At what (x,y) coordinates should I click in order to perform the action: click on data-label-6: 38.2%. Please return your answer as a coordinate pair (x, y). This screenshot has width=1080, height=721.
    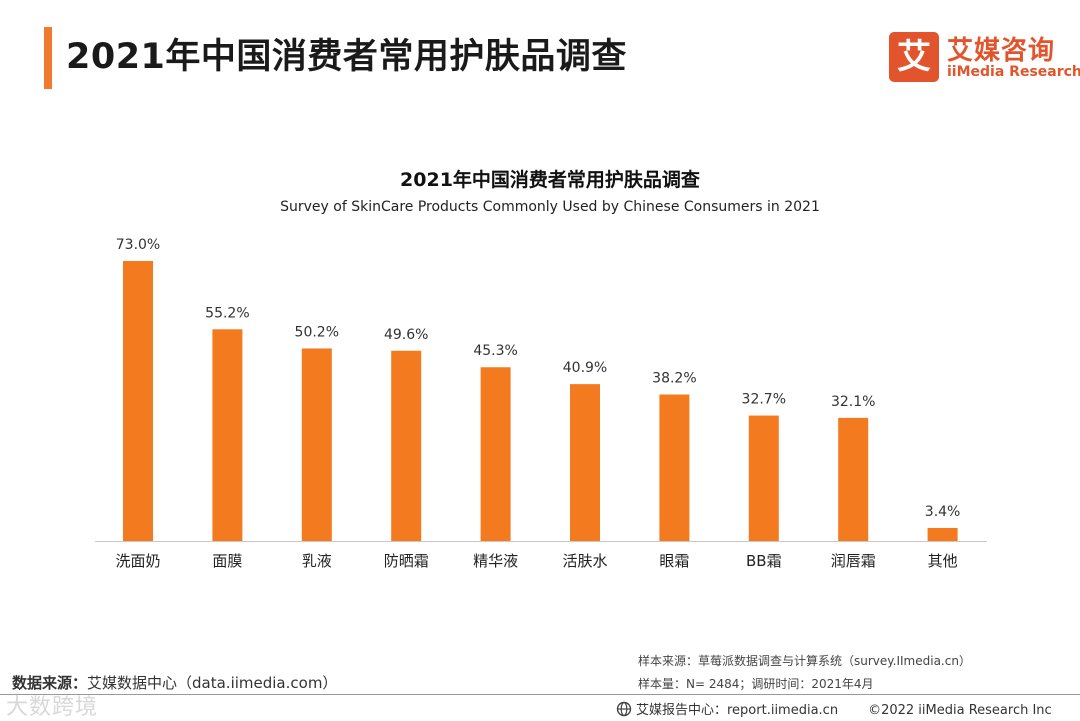
    Looking at the image, I should click on (674, 378).